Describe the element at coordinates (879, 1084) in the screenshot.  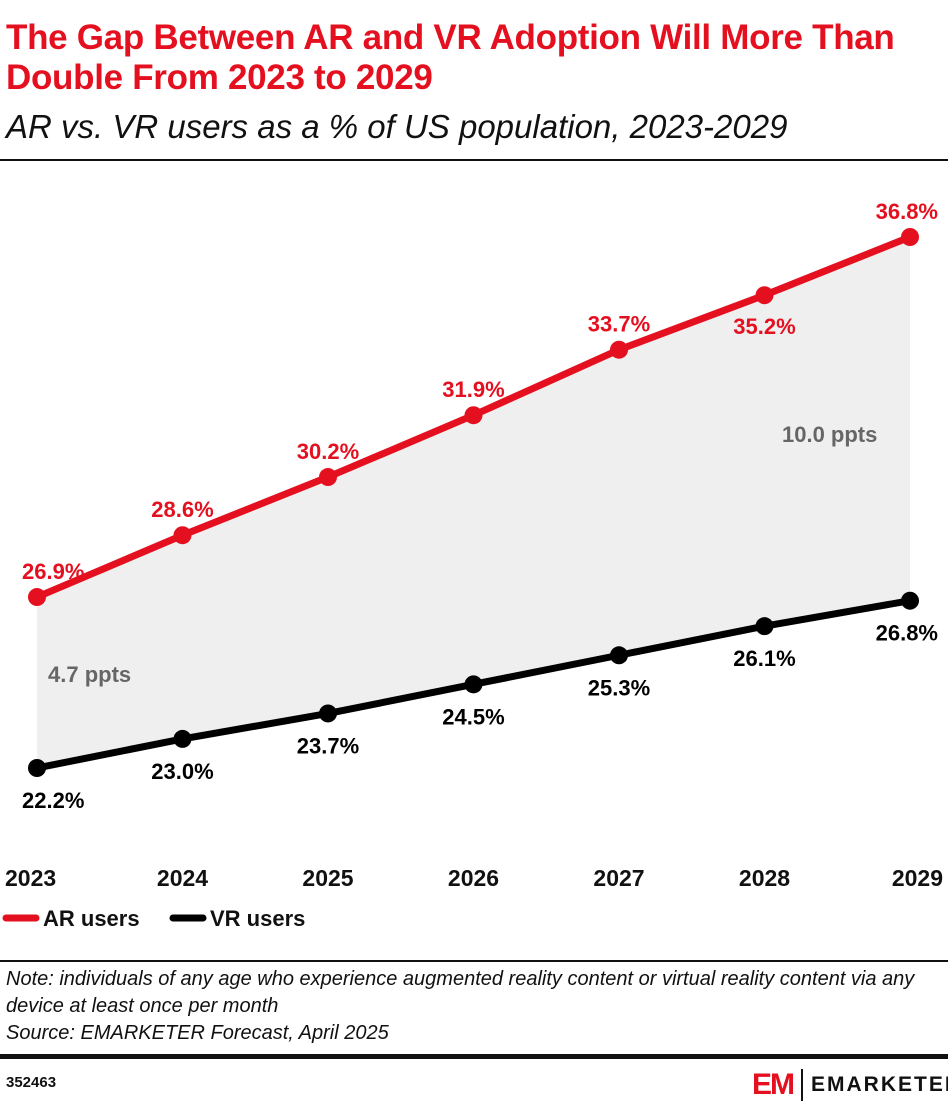
I see `logo-text: EMARKETER` at that location.